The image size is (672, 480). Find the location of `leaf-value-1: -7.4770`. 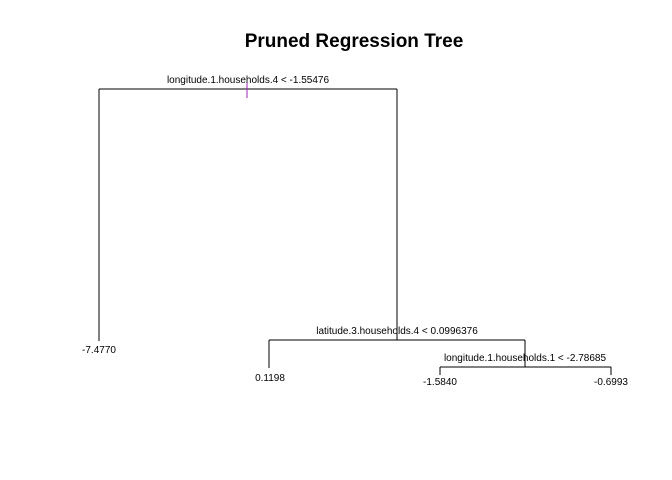

leaf-value-1: -7.4770 is located at coordinates (99, 350).